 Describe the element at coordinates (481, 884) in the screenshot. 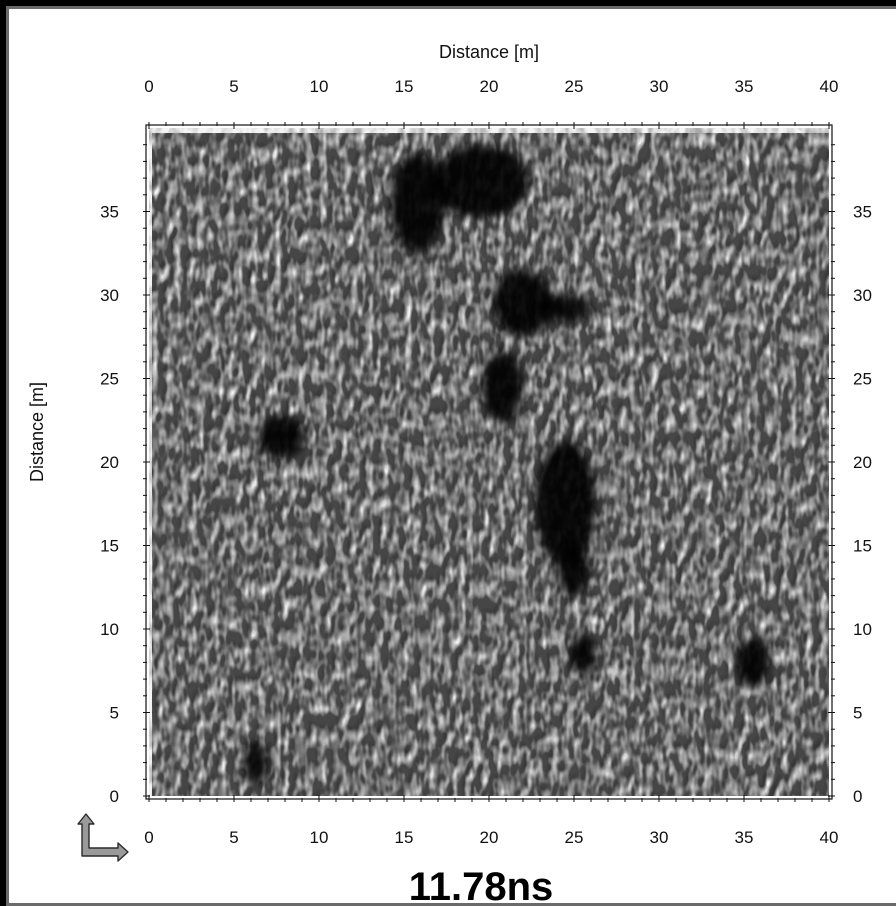

I see `time-slice-label: 11.78ns` at that location.